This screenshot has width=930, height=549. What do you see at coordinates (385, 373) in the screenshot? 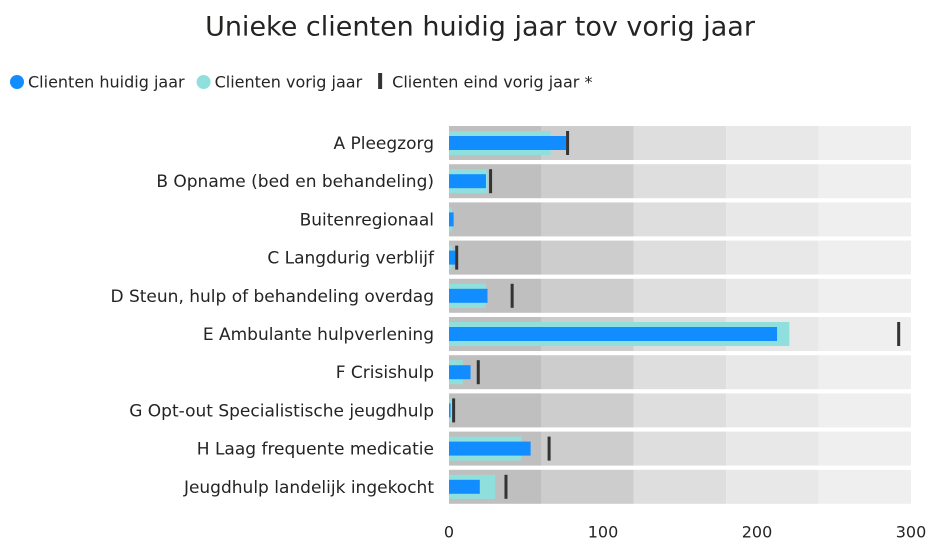
I see `category-label: F Crisishulp` at bounding box center [385, 373].